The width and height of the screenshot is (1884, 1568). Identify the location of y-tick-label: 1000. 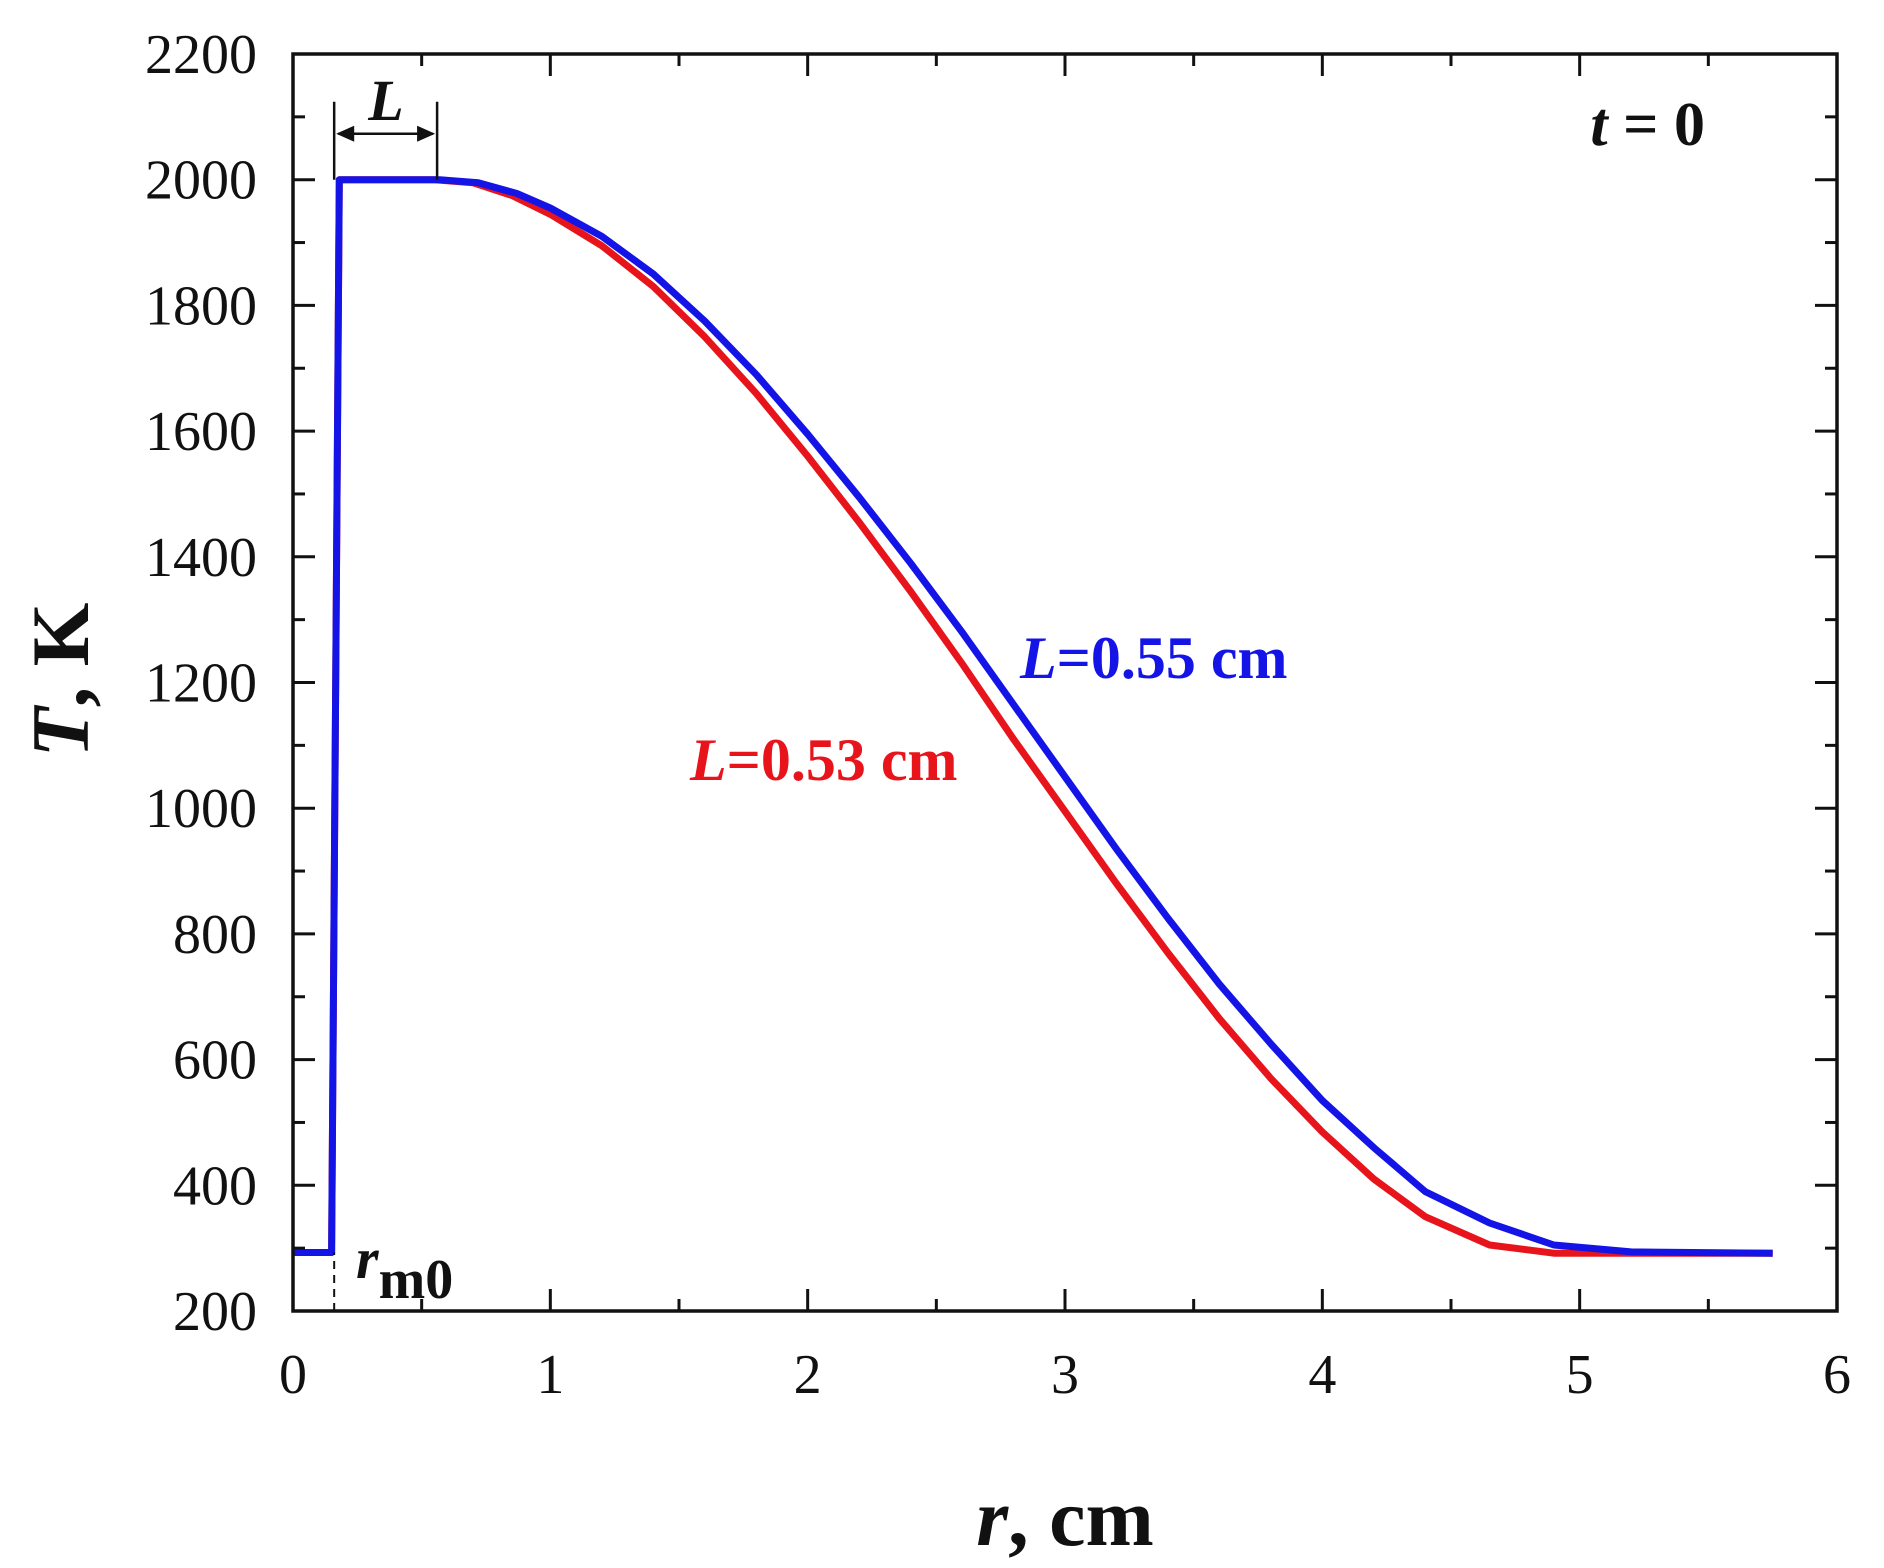
(201, 809).